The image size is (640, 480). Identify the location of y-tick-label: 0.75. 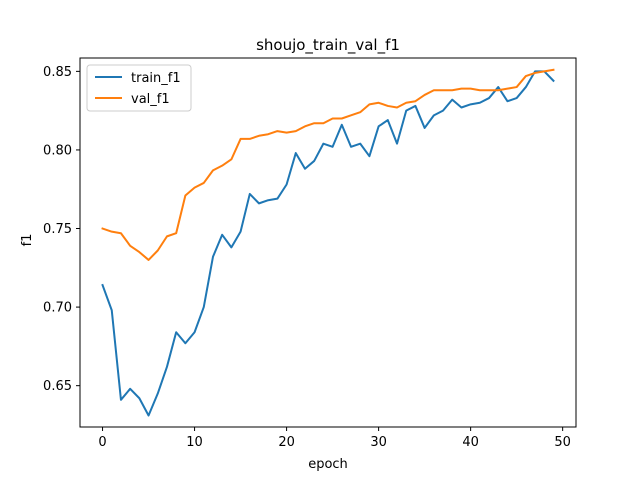
(57, 229).